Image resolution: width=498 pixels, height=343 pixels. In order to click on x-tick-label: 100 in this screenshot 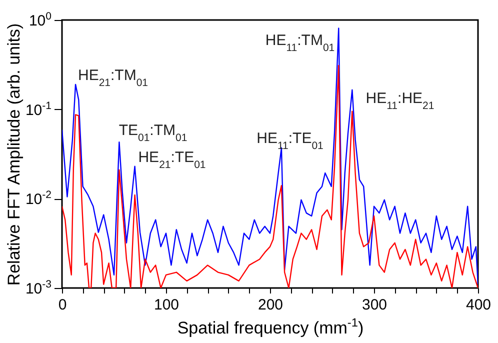, I will do `click(167, 305)`.